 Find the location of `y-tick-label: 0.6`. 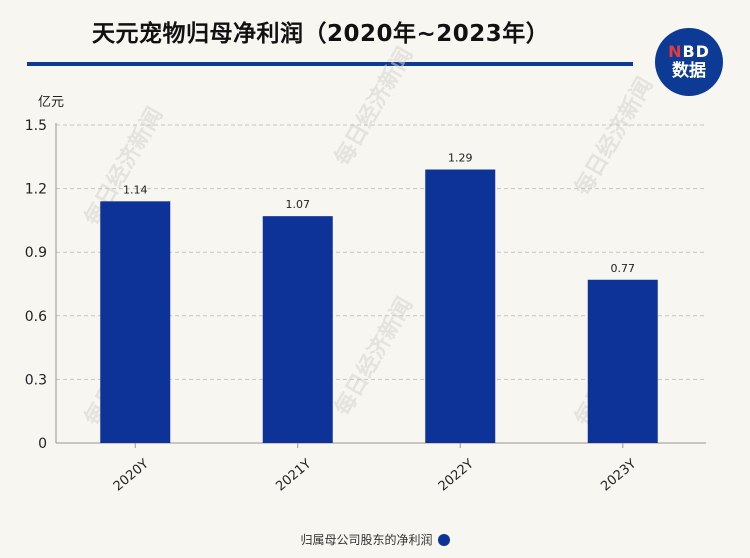

y-tick-label: 0.6 is located at coordinates (36, 317).